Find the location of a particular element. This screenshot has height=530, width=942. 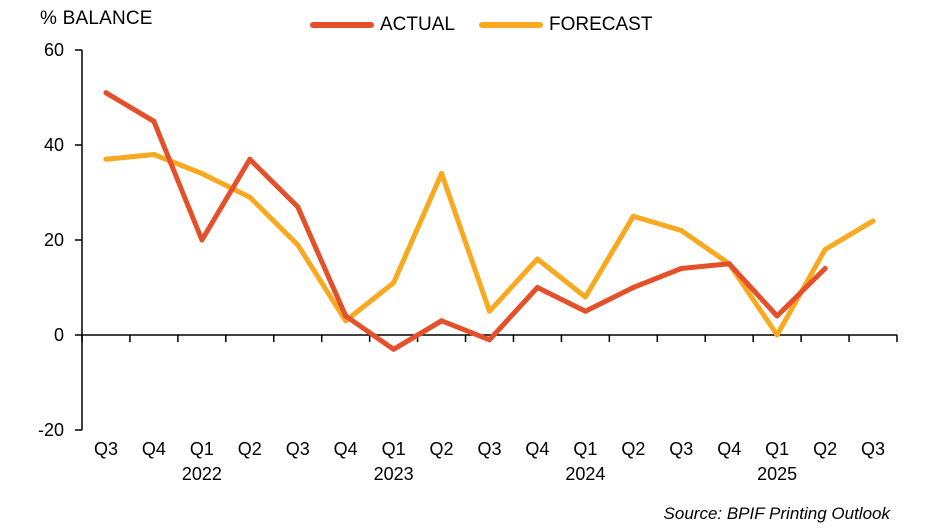

x-year-label: 2024 is located at coordinates (585, 474).